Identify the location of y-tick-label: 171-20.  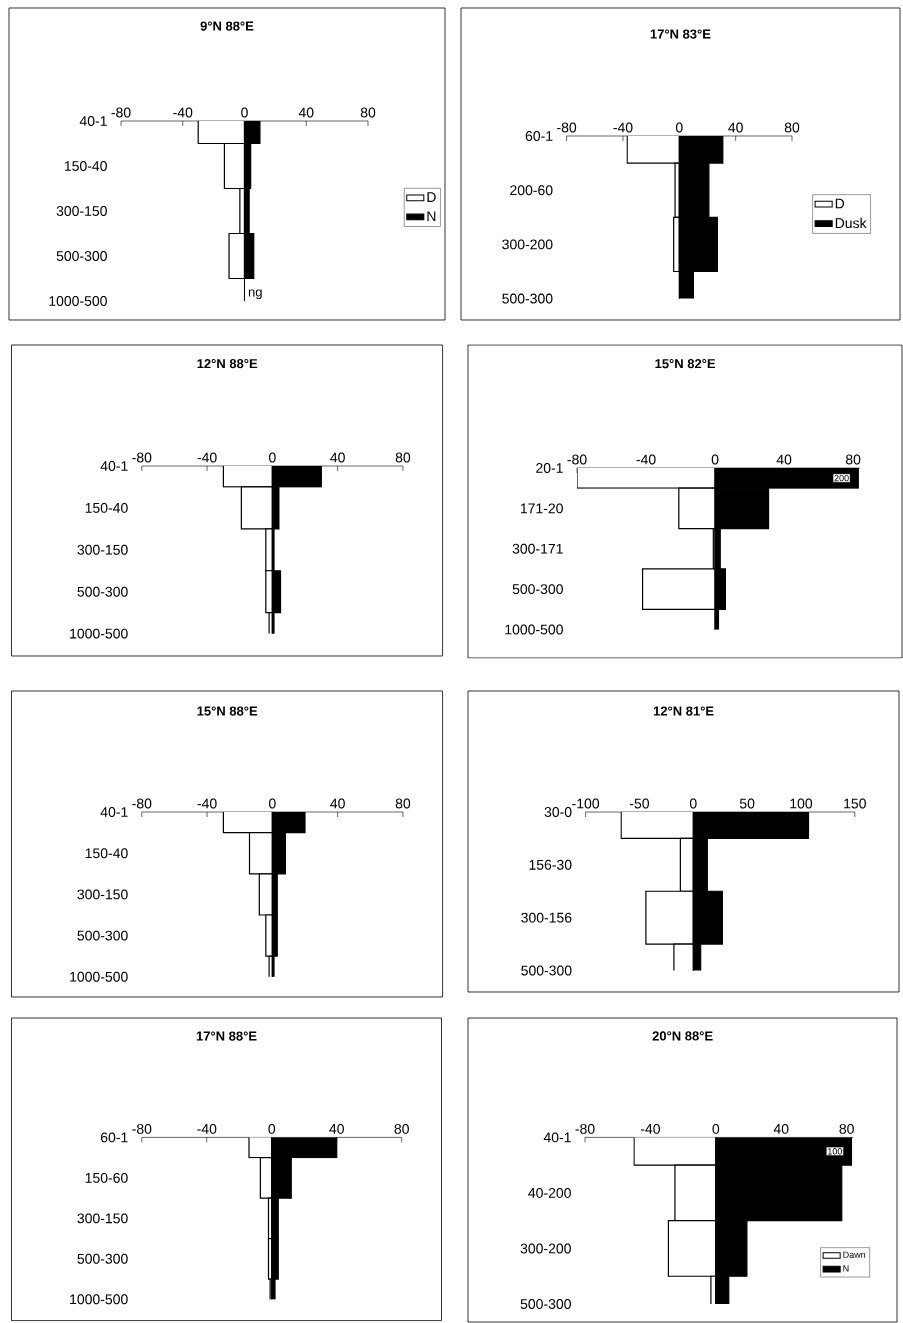
(541, 508).